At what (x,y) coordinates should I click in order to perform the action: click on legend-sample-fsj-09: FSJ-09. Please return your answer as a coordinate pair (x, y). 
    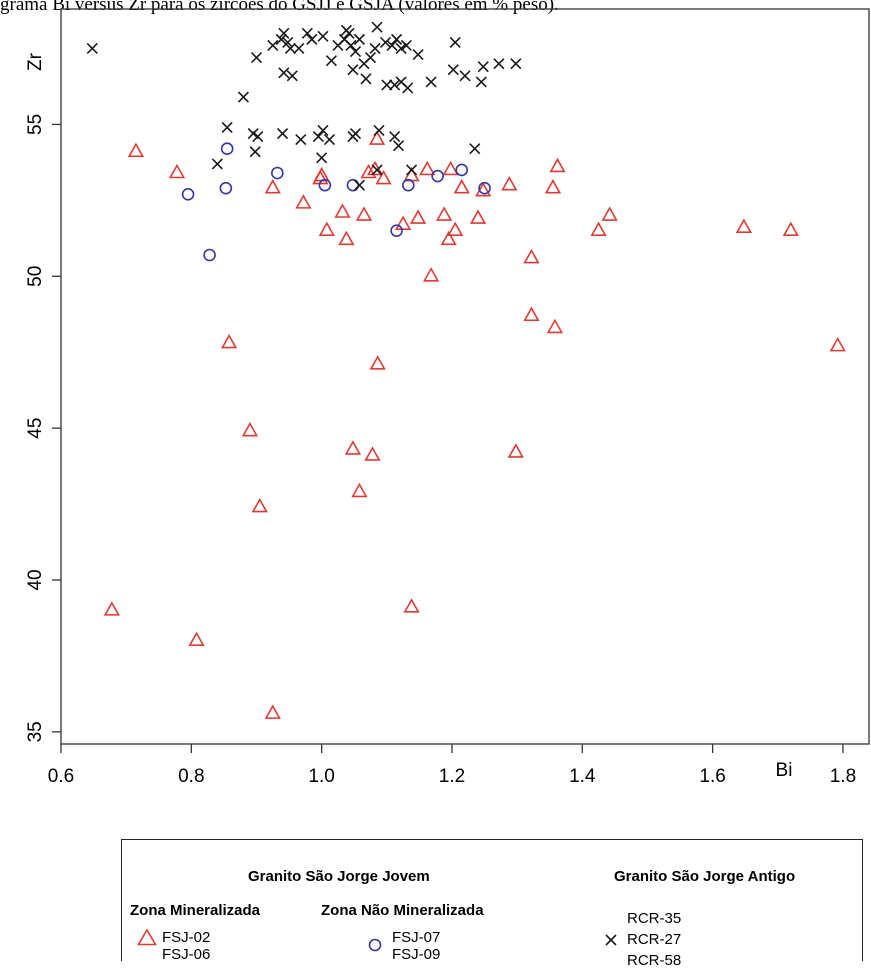
    Looking at the image, I should click on (416, 954).